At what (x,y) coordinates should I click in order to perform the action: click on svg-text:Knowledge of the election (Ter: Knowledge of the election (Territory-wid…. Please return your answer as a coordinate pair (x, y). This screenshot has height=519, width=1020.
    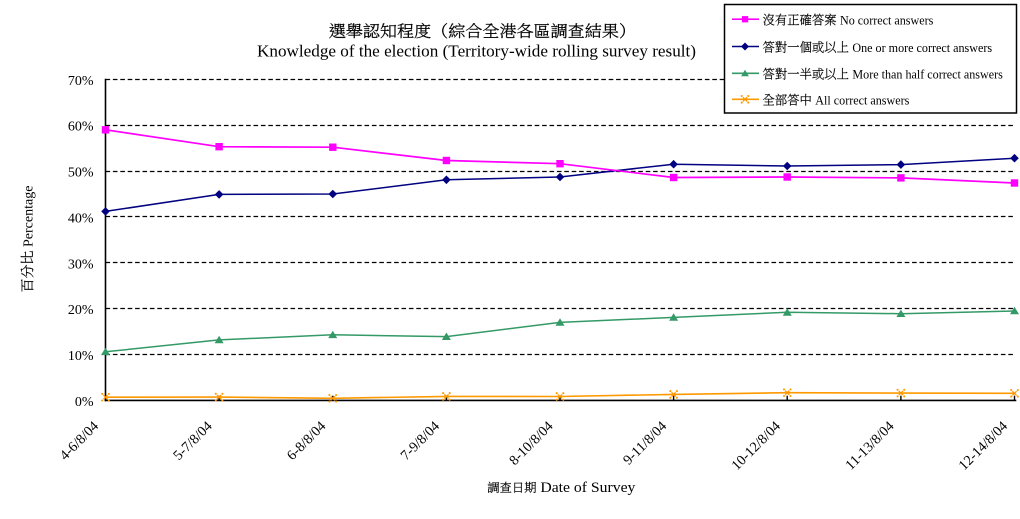
    Looking at the image, I should click on (476, 51).